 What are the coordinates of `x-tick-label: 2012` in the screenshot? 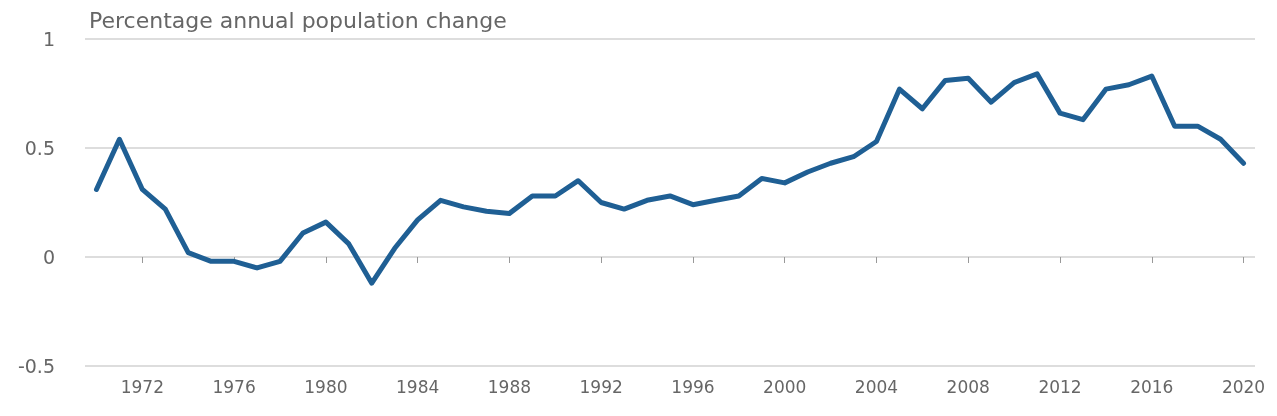 It's located at (1060, 386).